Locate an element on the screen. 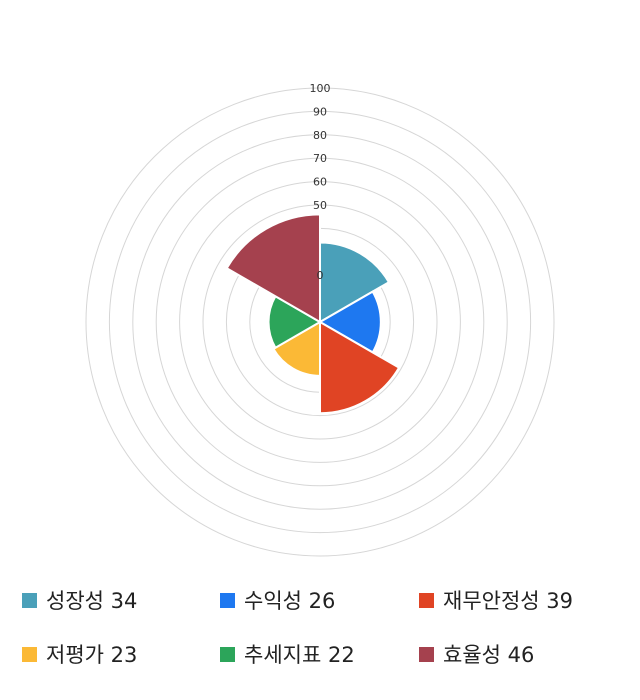  tick-label-0: 0 is located at coordinates (320, 275).